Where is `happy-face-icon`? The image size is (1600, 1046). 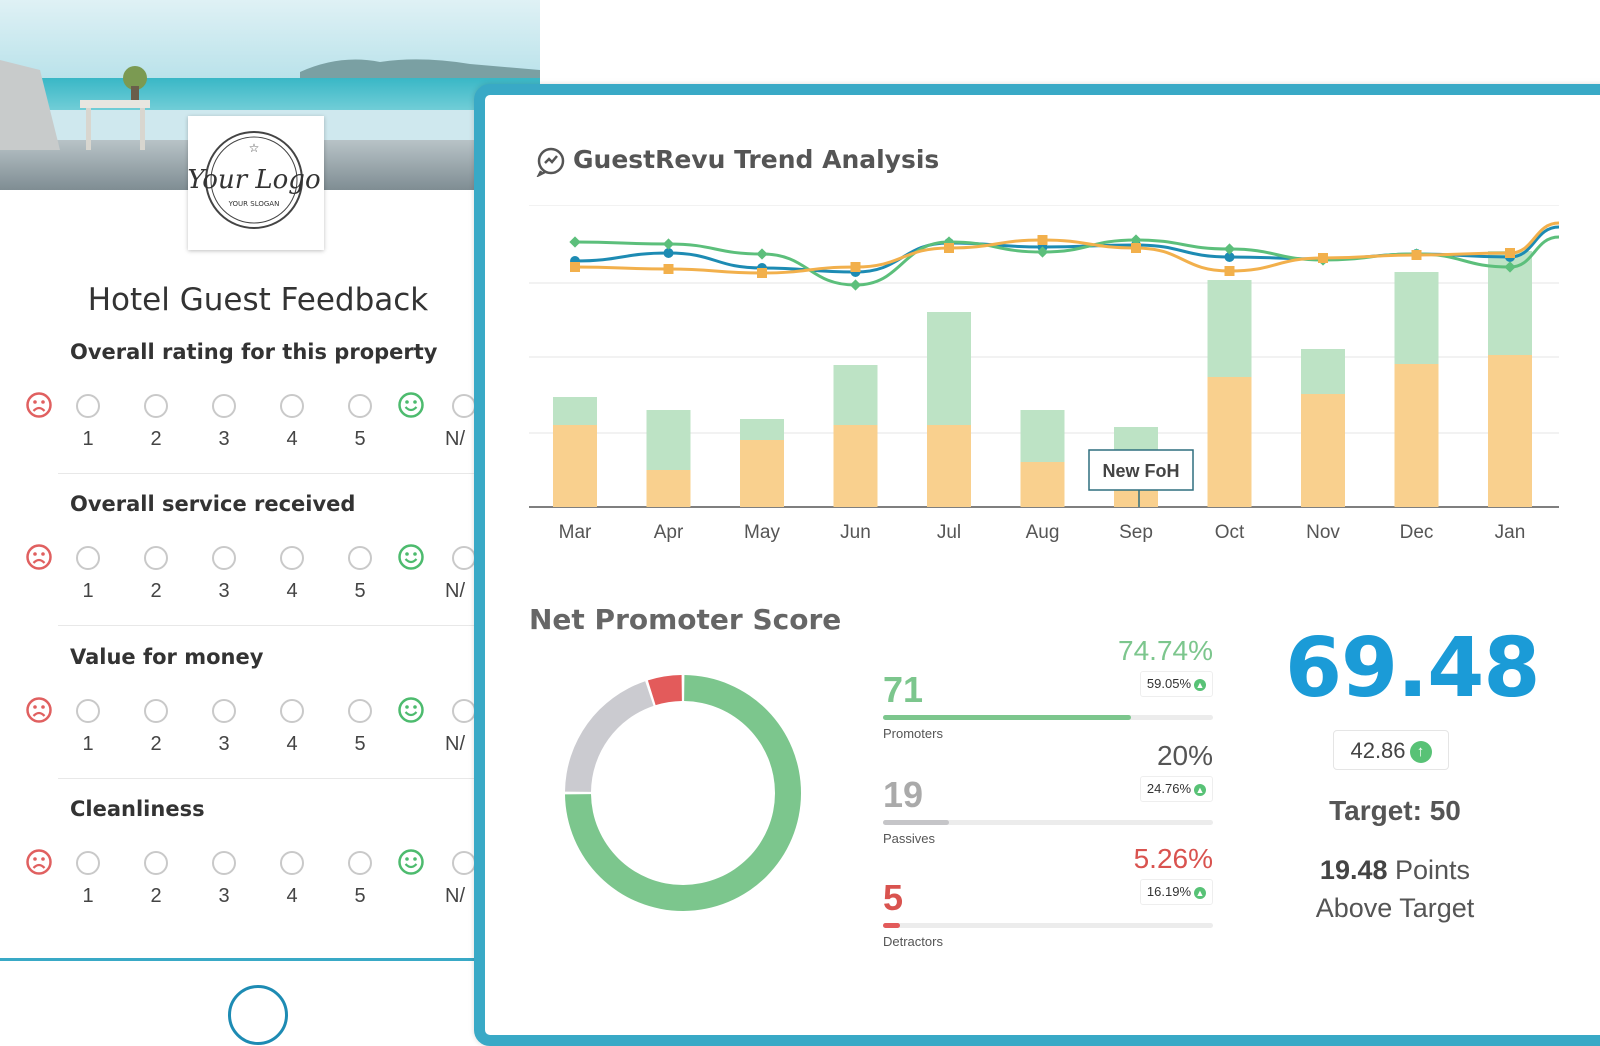
happy-face-icon is located at coordinates (411, 405).